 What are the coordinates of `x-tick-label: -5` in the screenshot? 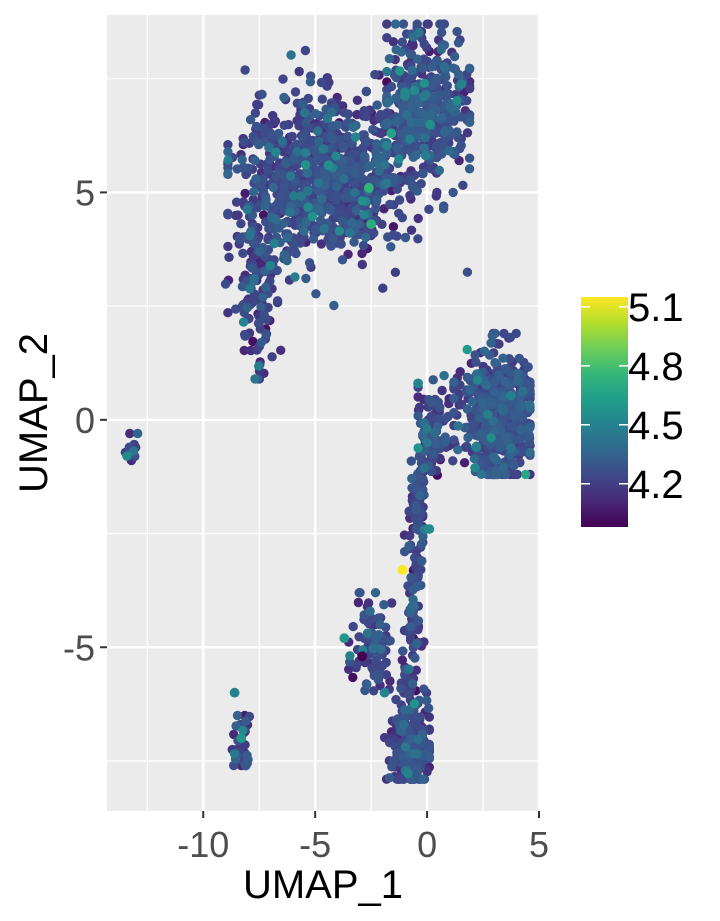 It's located at (315, 844).